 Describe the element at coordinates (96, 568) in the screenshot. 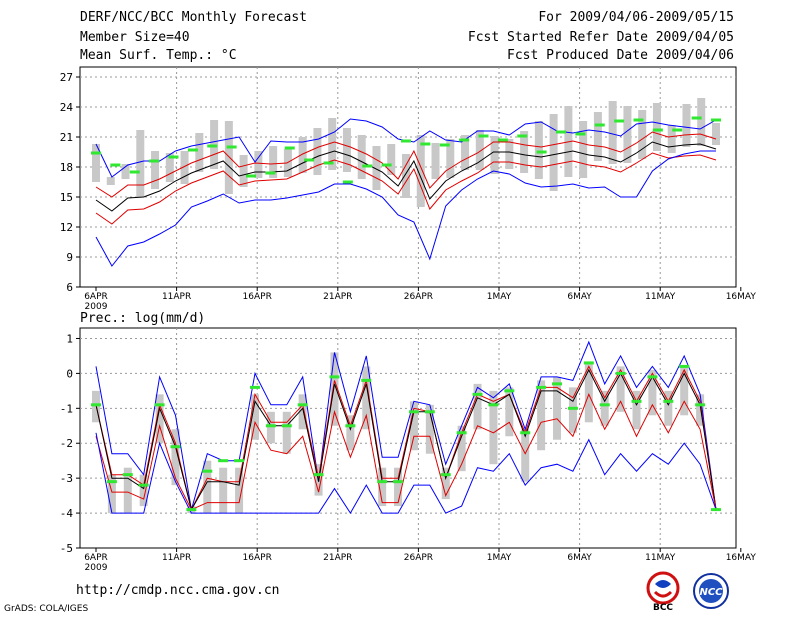

I see `panel2-year-label: 2009` at that location.